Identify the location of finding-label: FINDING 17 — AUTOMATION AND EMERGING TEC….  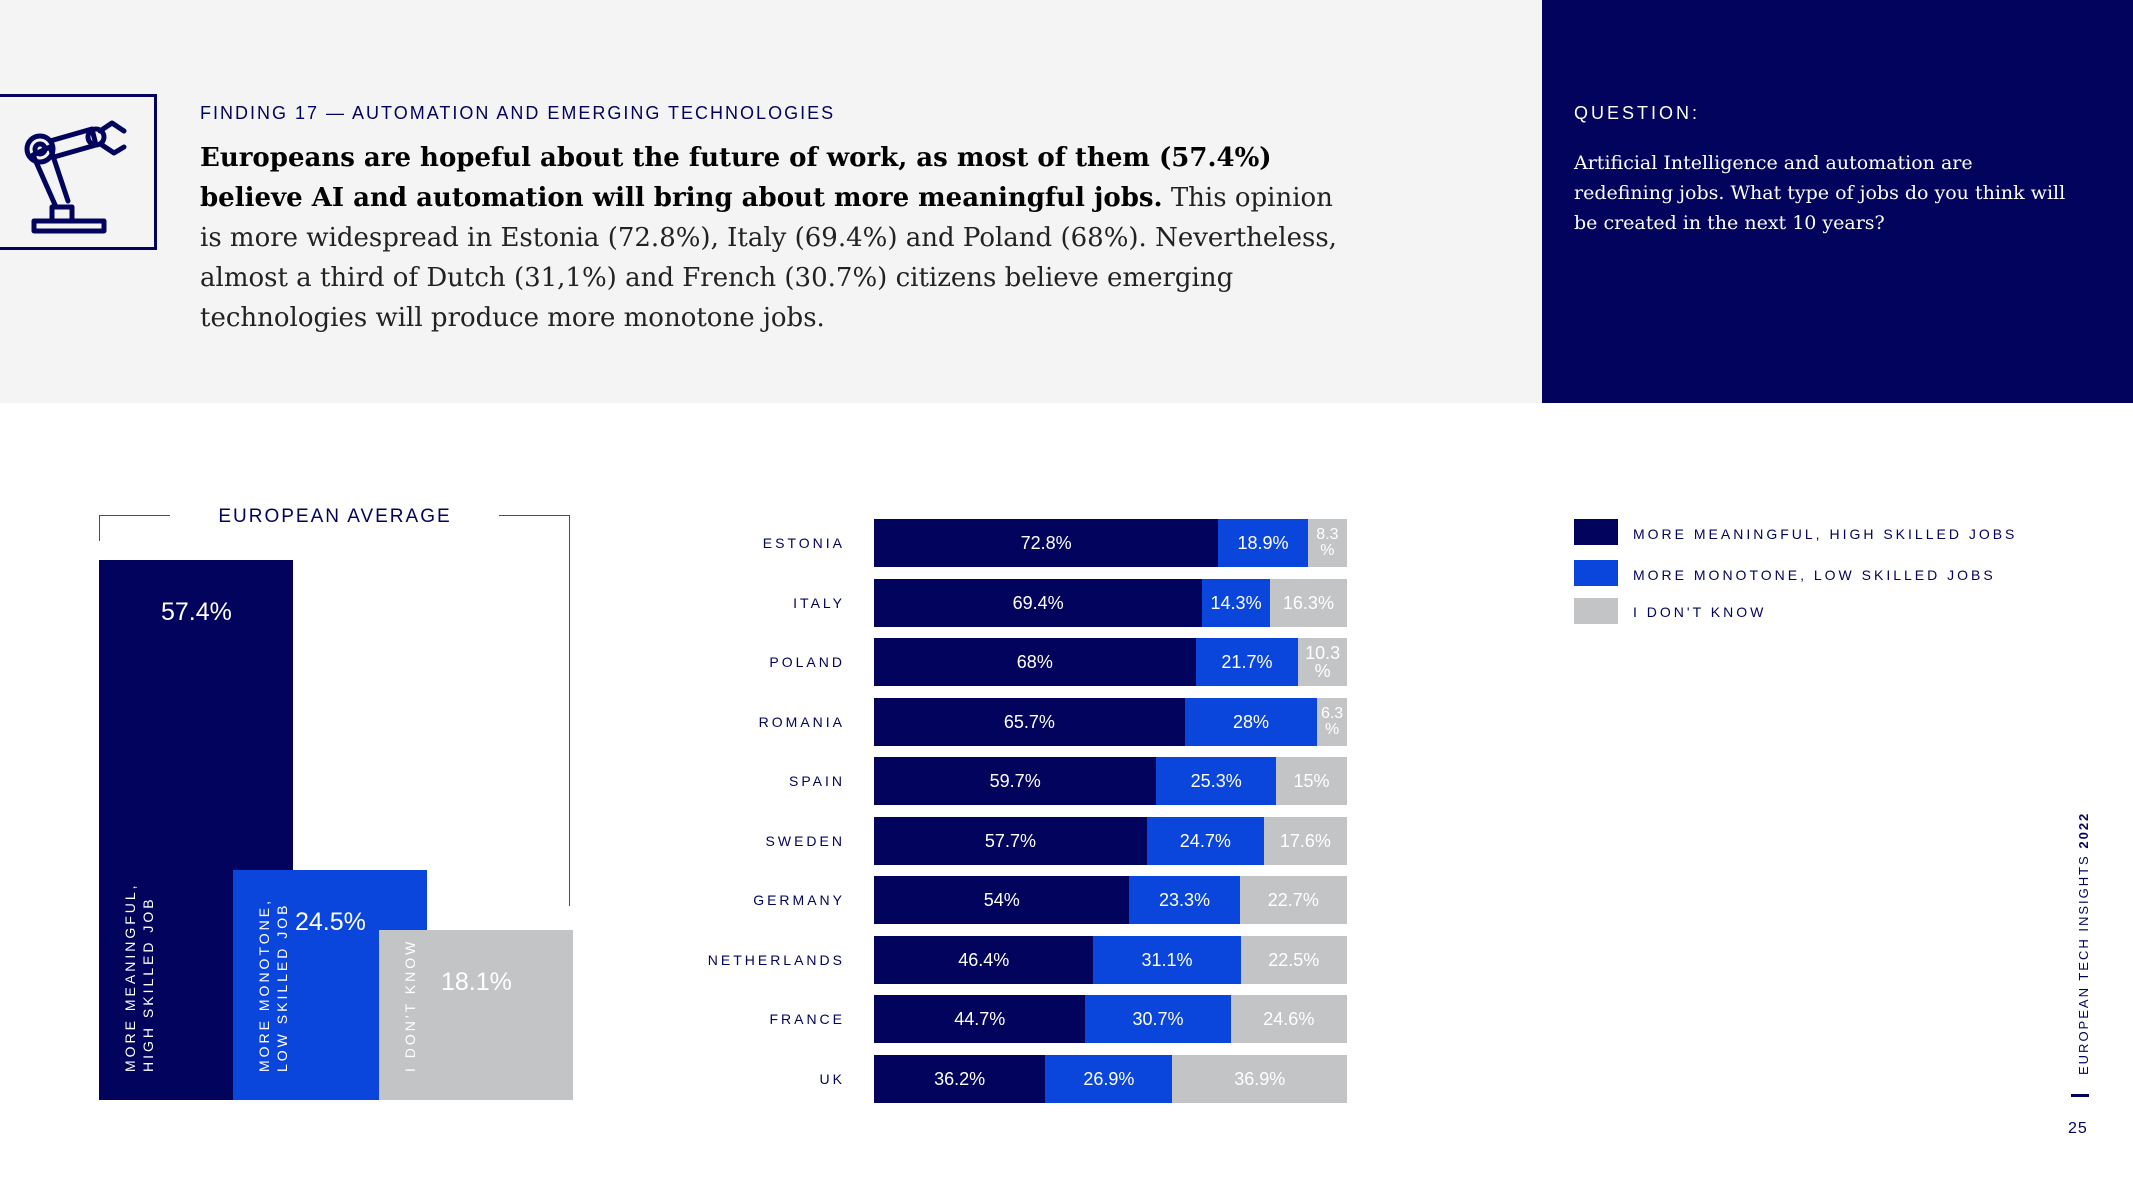
(518, 113).